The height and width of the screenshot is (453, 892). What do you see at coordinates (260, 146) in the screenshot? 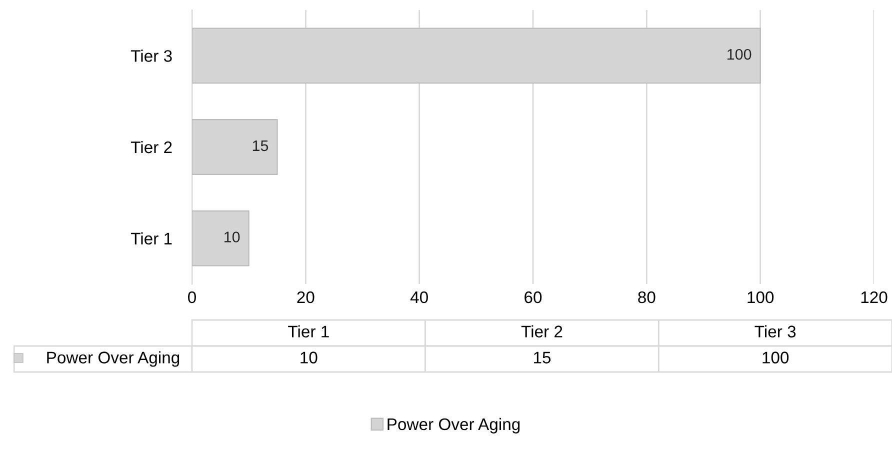
I see `data-label: 15` at bounding box center [260, 146].